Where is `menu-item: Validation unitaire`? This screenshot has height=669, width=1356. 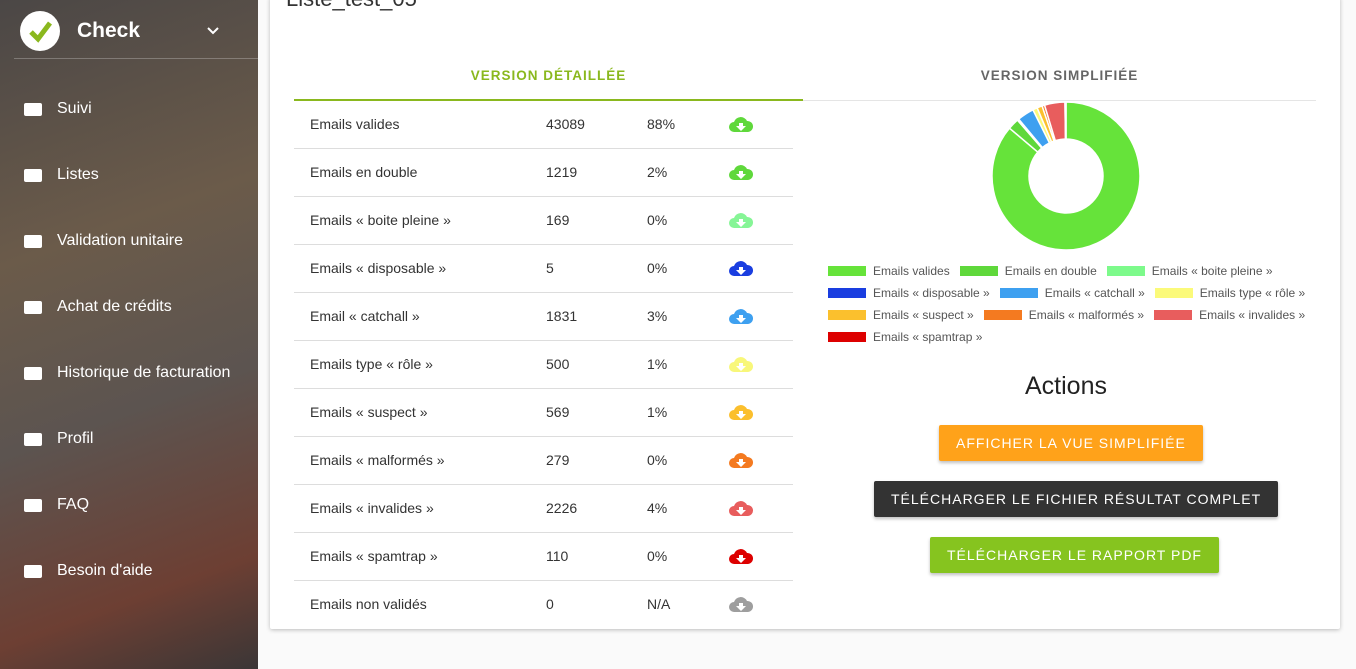
menu-item: Validation unitaire is located at coordinates (102, 241).